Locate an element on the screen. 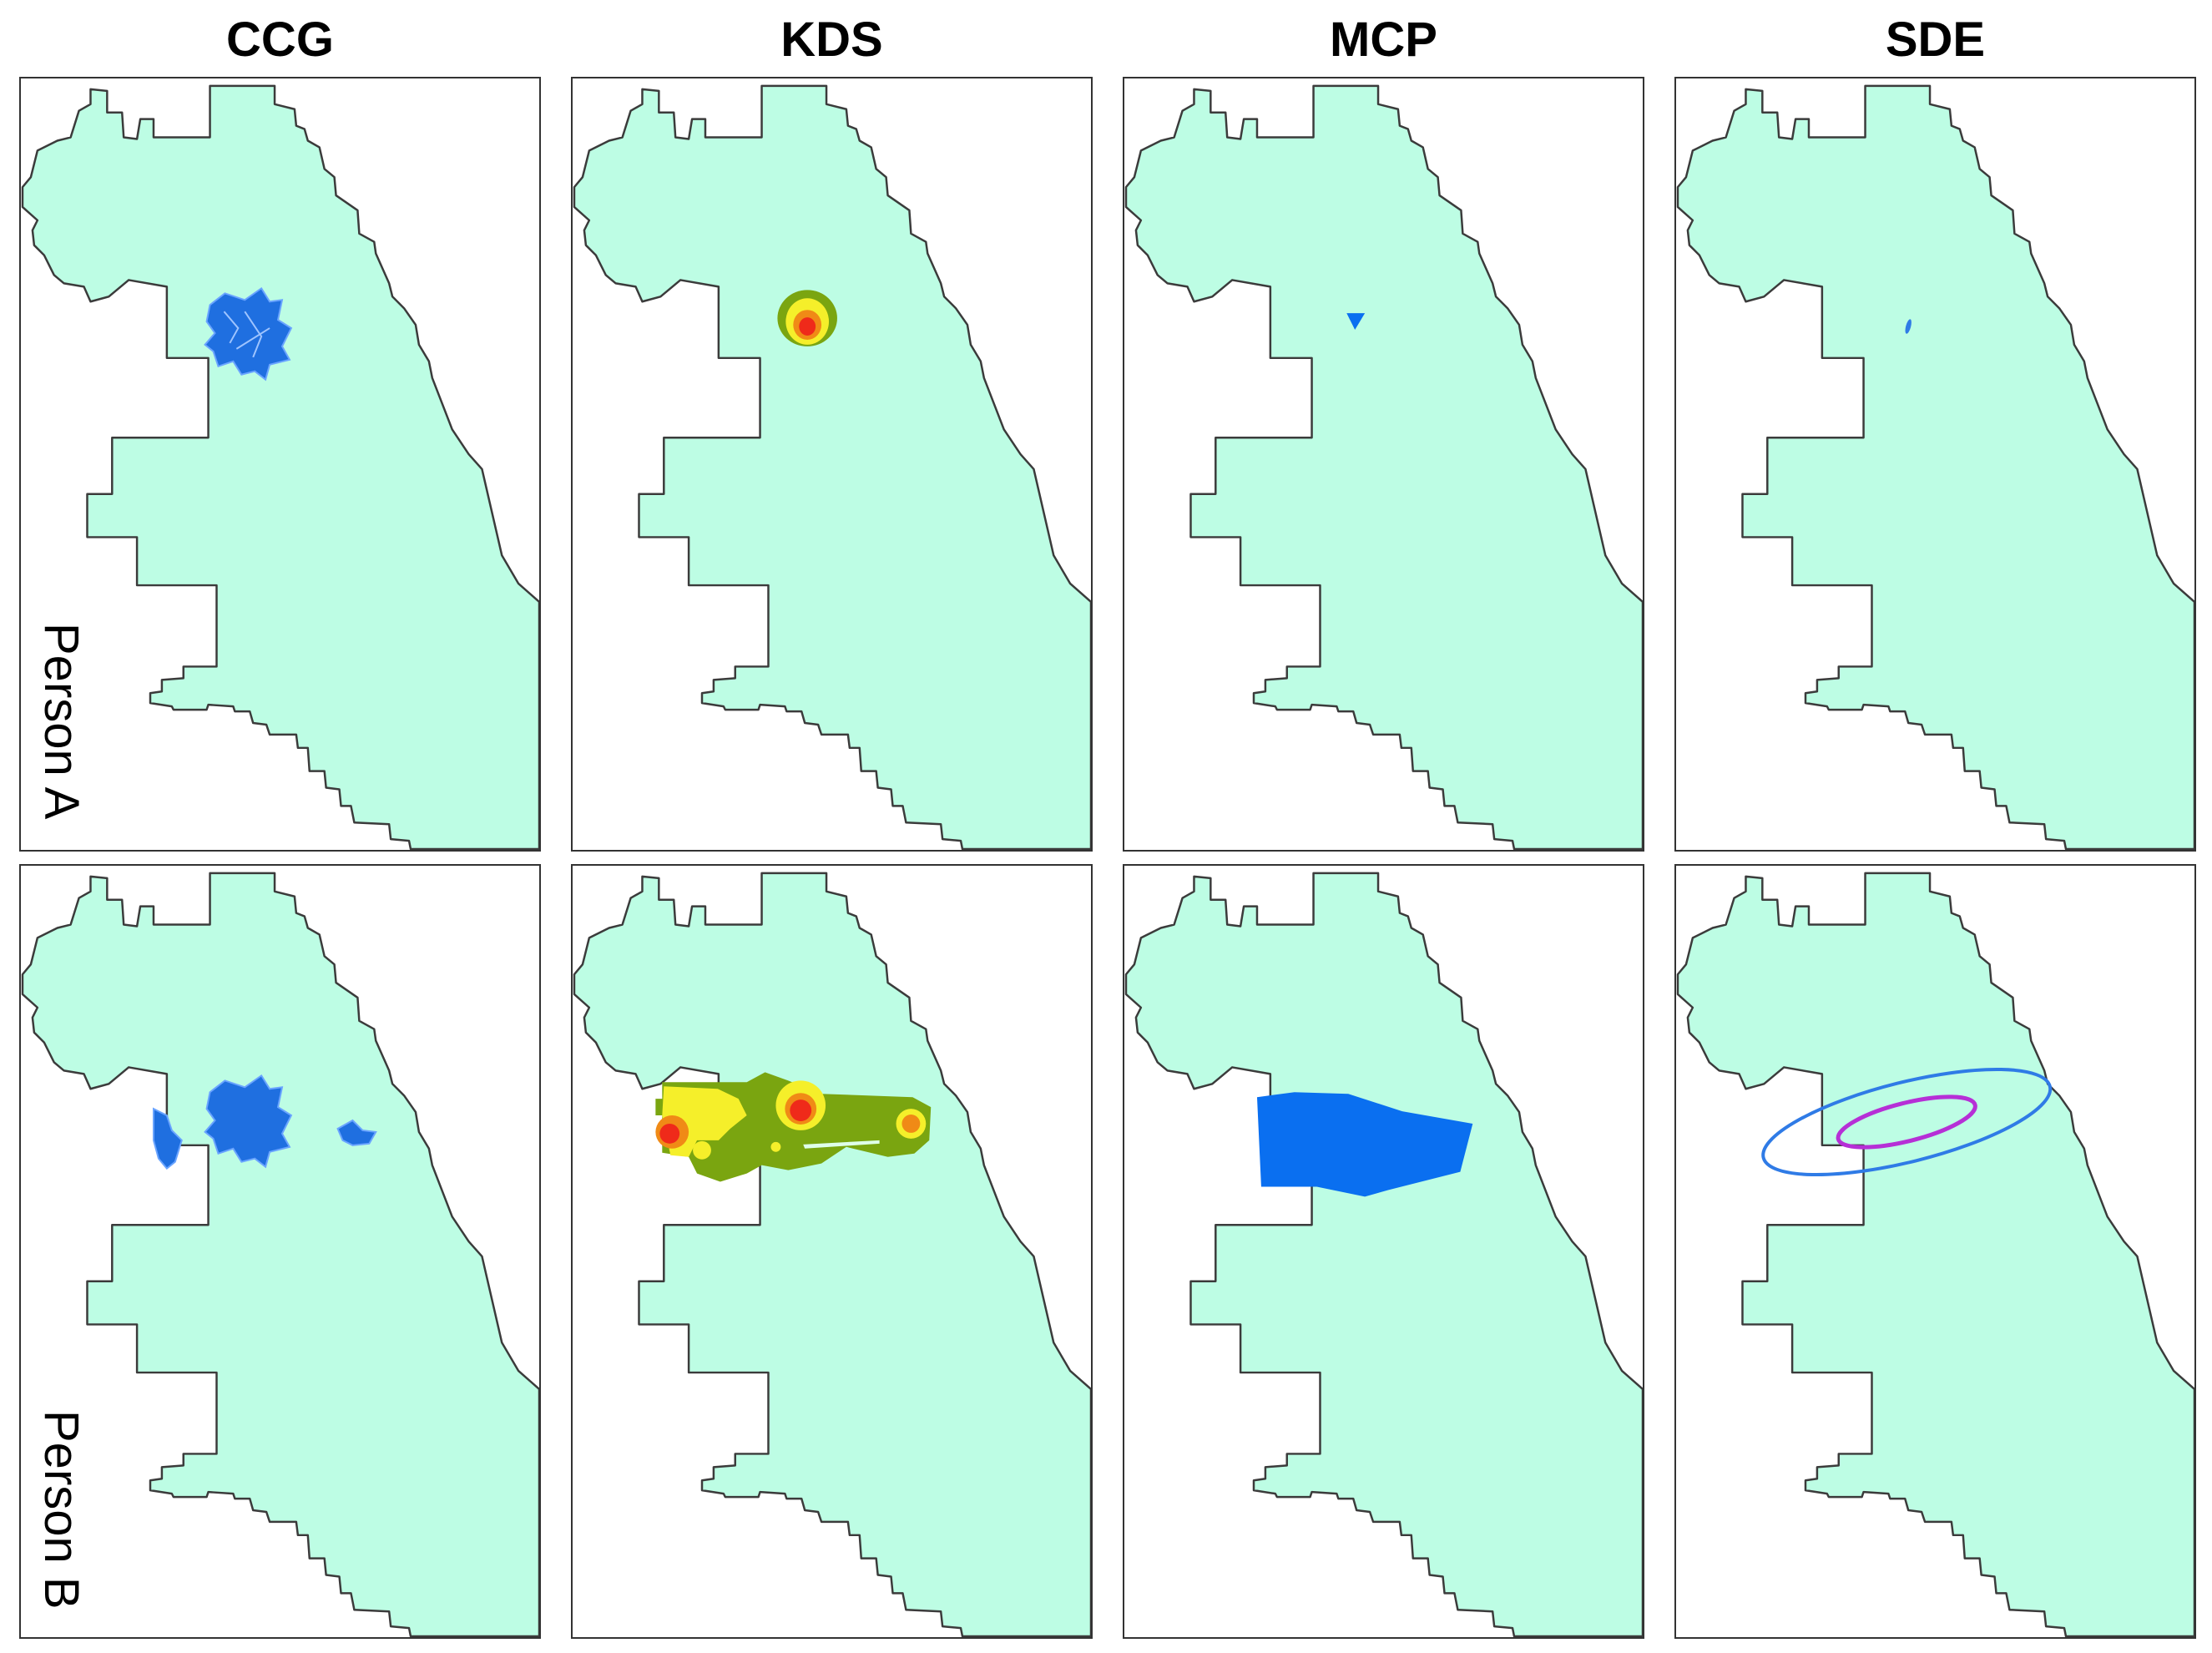  map-panel-kds-person-a is located at coordinates (832, 465).